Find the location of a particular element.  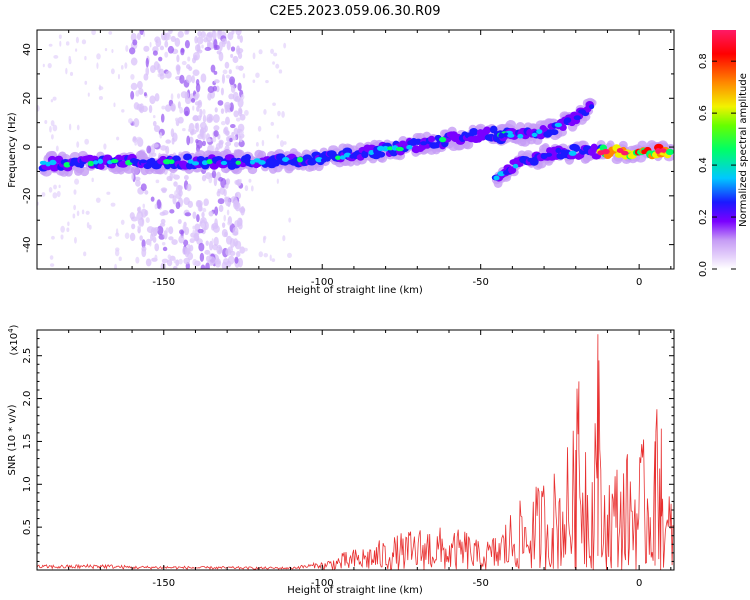

heatmap-branch-lower-point is located at coordinates (596, 156).